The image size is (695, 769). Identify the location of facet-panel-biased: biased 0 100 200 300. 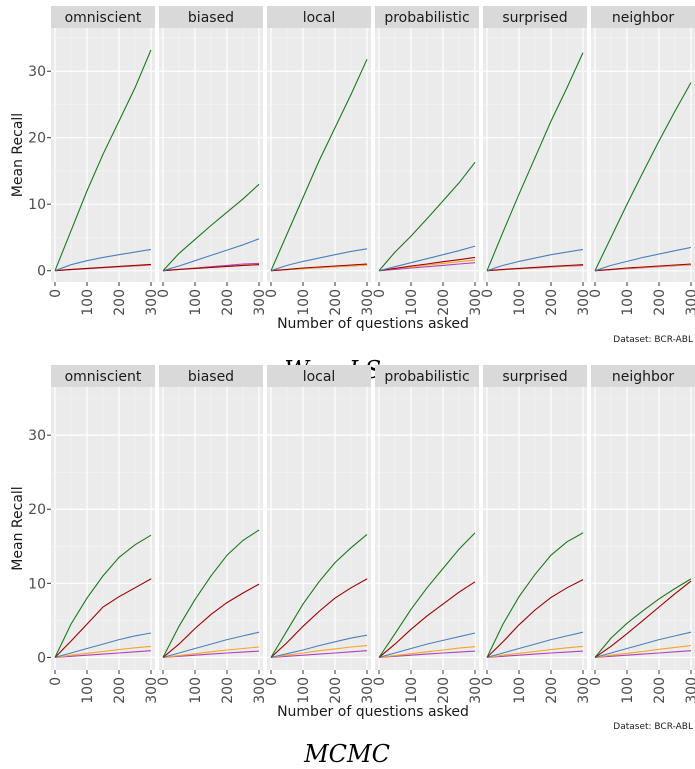
(212, 534).